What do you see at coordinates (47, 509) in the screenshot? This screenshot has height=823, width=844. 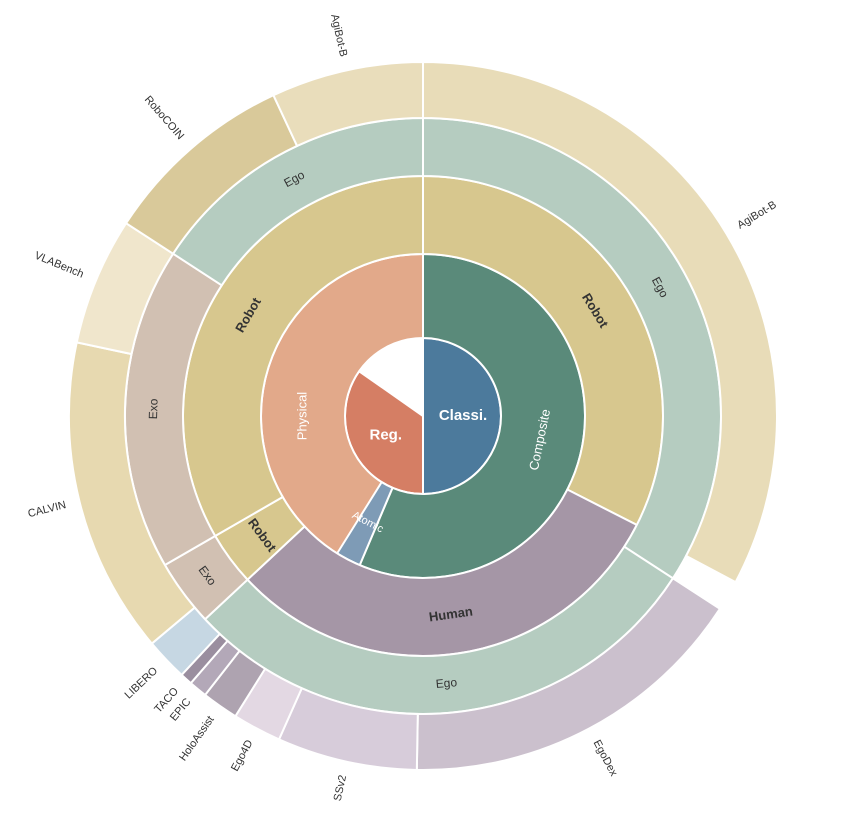 I see `label-calvin: CALVIN` at bounding box center [47, 509].